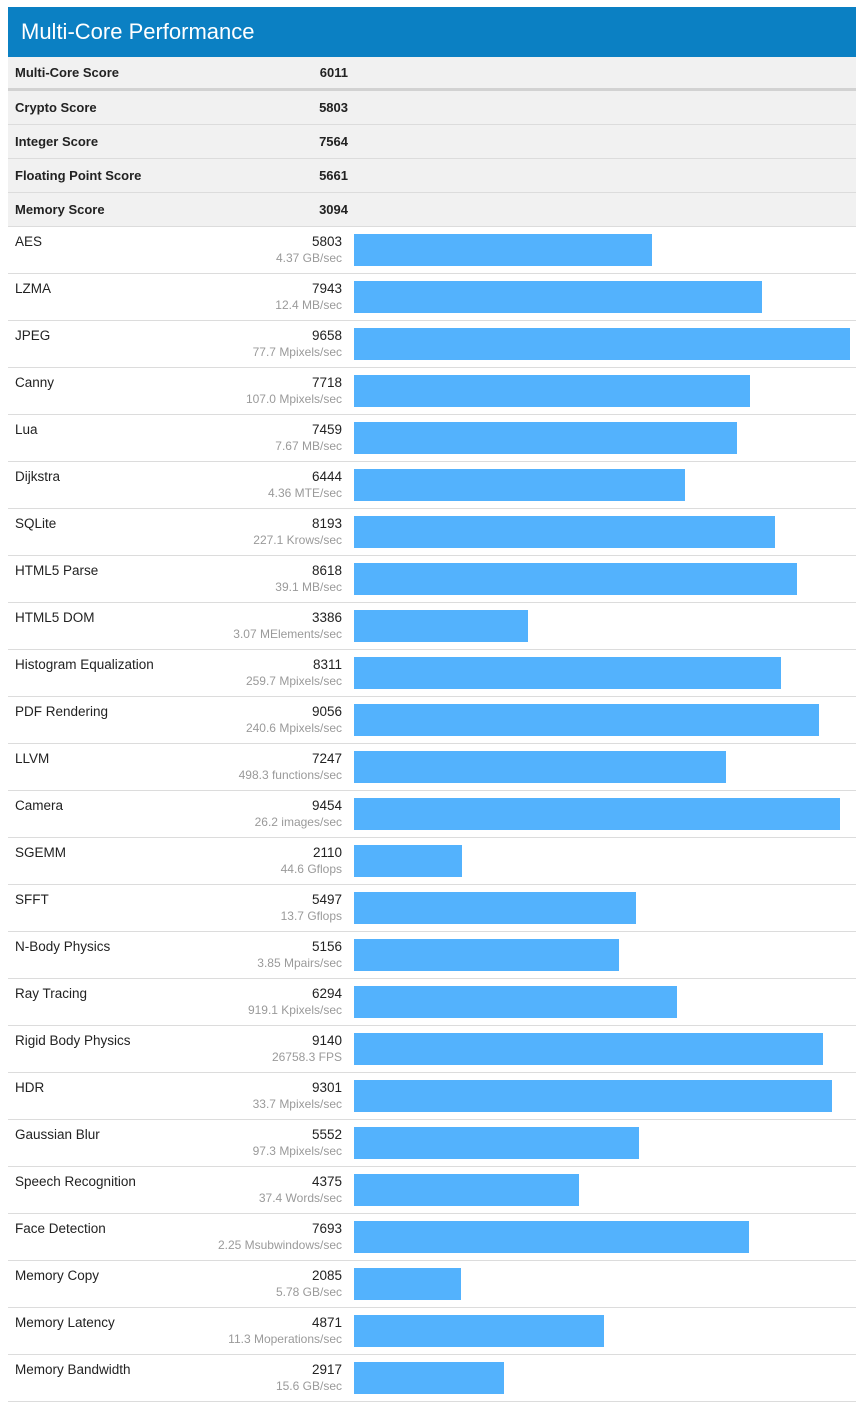  Describe the element at coordinates (67, 72) in the screenshot. I see `summary-label: Multi-Core Score` at that location.